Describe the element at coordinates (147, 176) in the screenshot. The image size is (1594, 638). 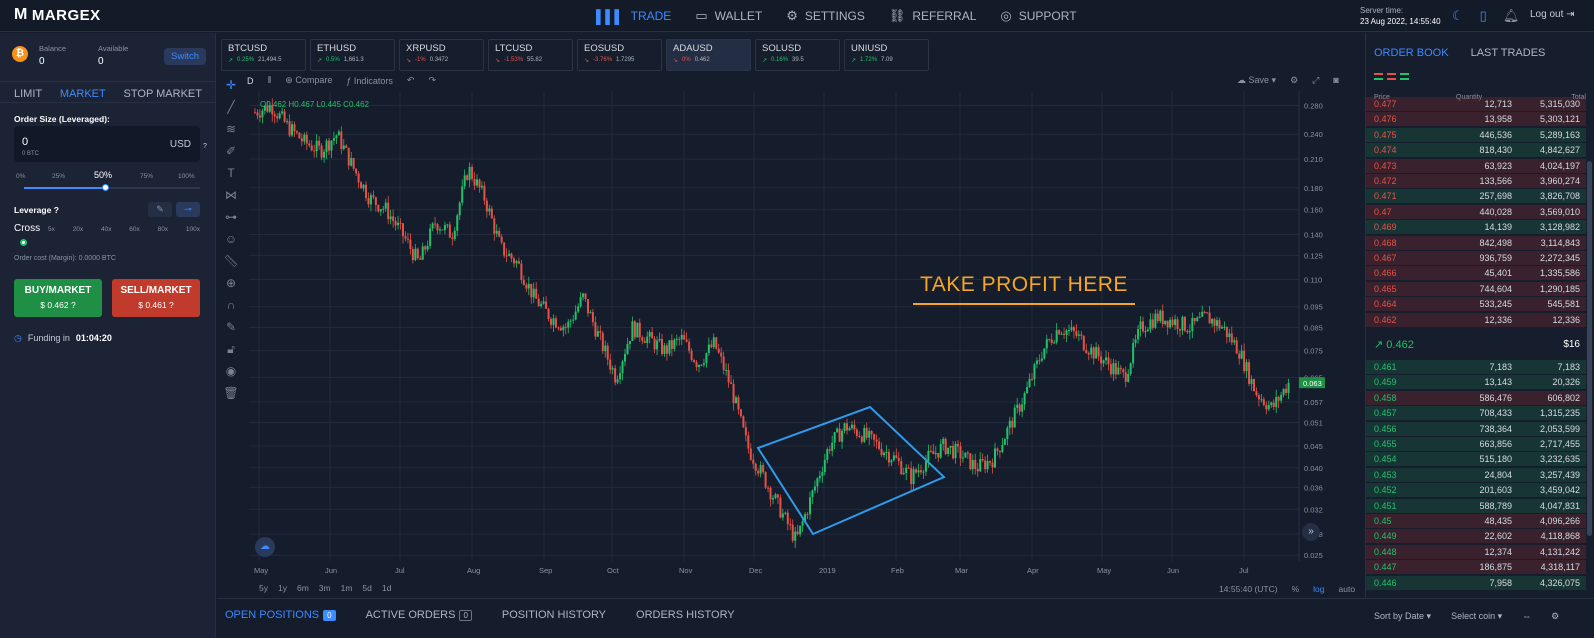
I see `percent-tick: 75%` at that location.